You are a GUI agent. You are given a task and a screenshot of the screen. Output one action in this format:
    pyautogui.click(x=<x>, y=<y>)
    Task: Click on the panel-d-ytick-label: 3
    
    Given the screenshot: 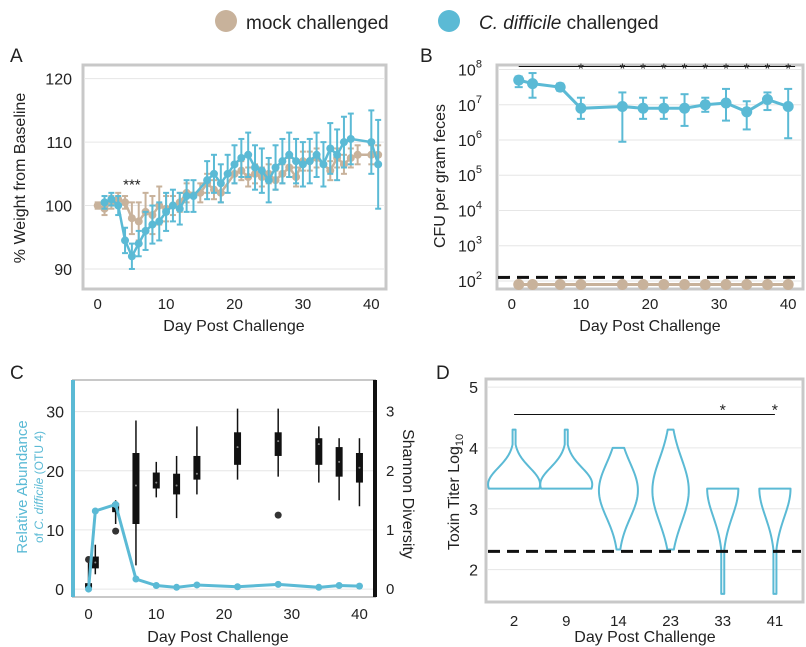 What is the action you would take?
    pyautogui.click(x=473, y=510)
    